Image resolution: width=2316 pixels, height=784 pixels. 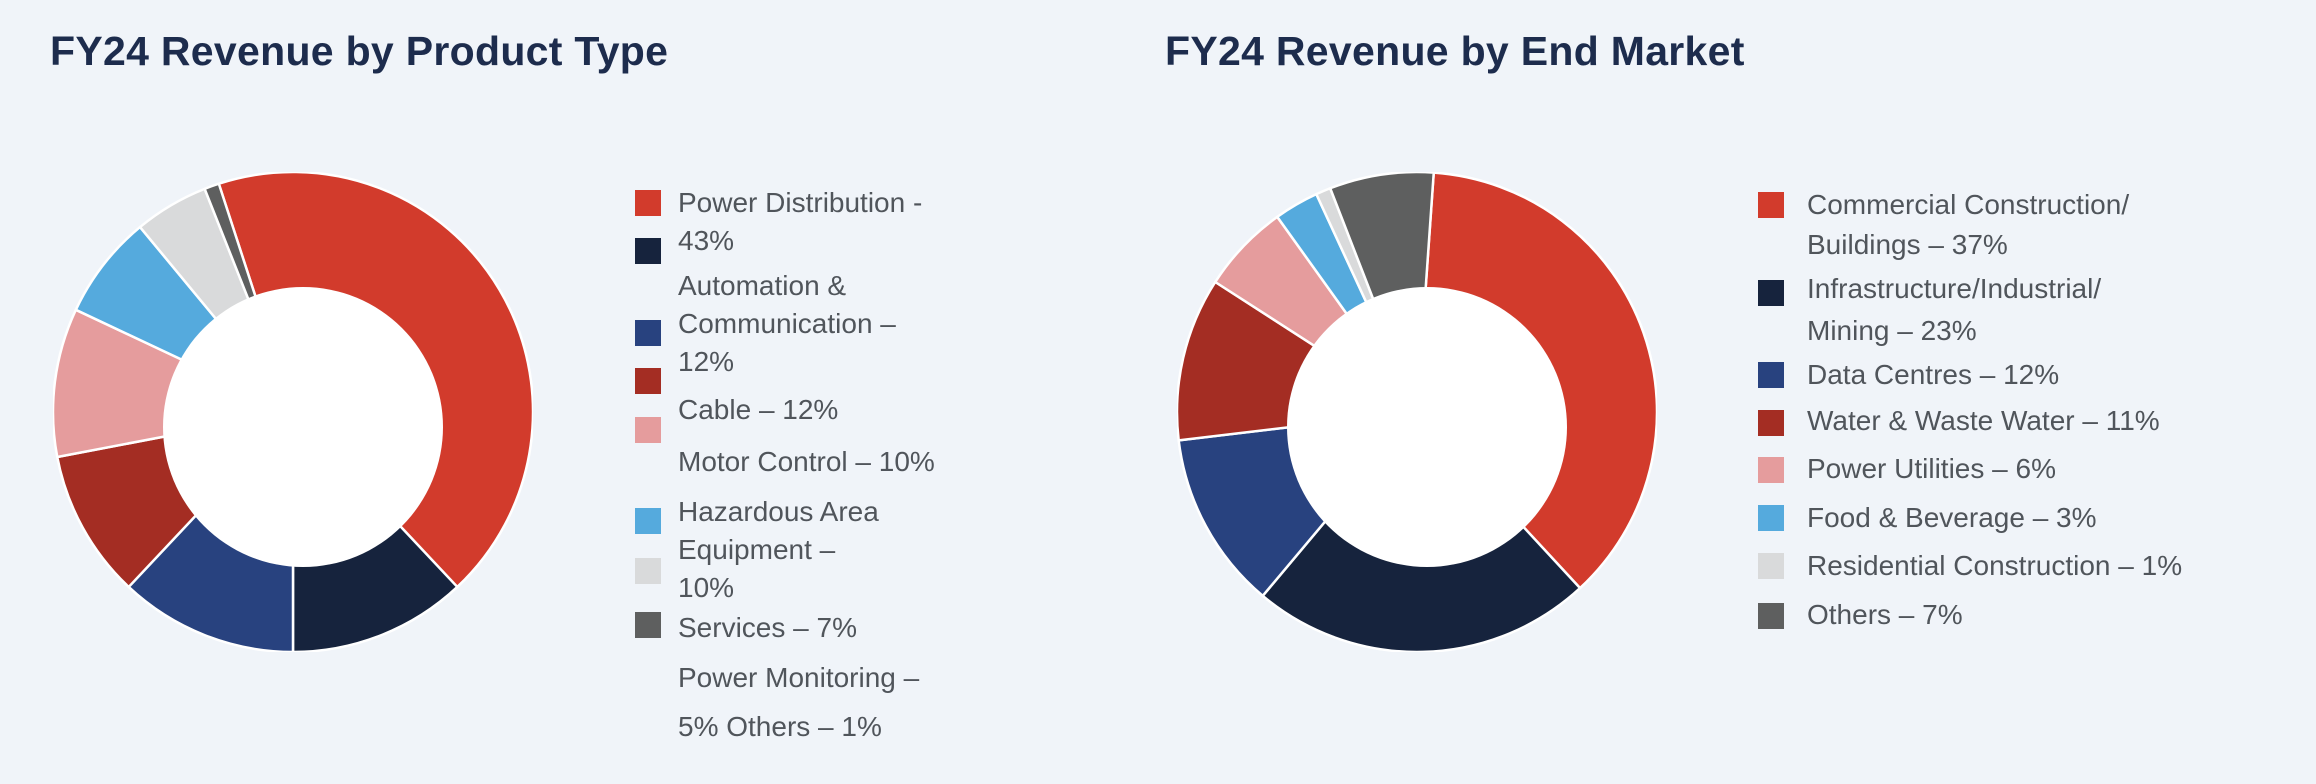 I want to click on legend-swatch-residential-construction, so click(x=1771, y=566).